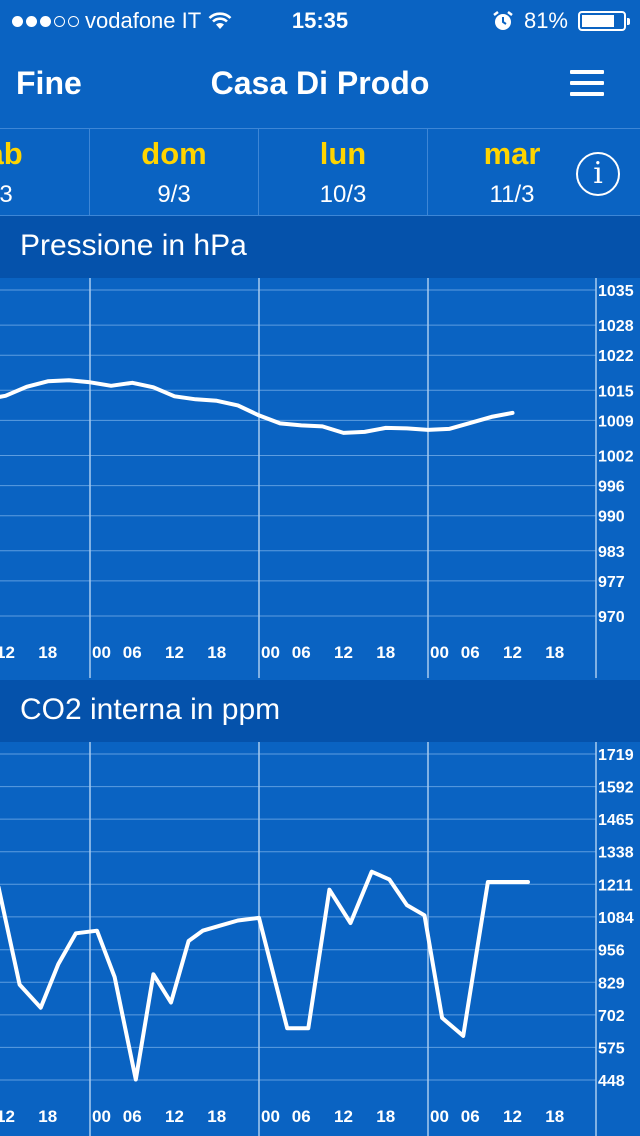  I want to click on wifi-icon, so click(220, 20).